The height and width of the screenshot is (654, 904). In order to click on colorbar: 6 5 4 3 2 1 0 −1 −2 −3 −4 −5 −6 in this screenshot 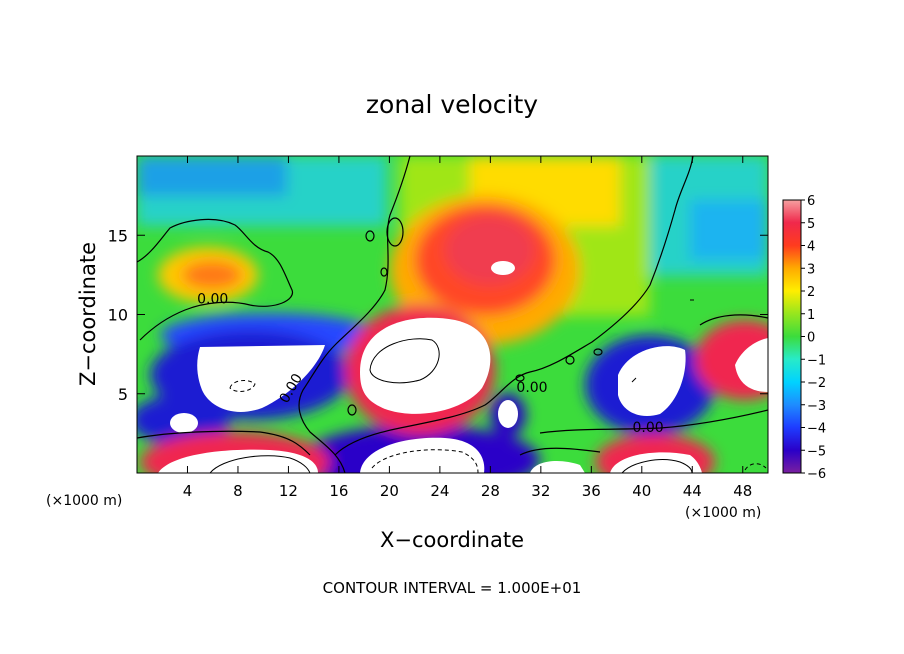, I will do `click(804, 338)`.